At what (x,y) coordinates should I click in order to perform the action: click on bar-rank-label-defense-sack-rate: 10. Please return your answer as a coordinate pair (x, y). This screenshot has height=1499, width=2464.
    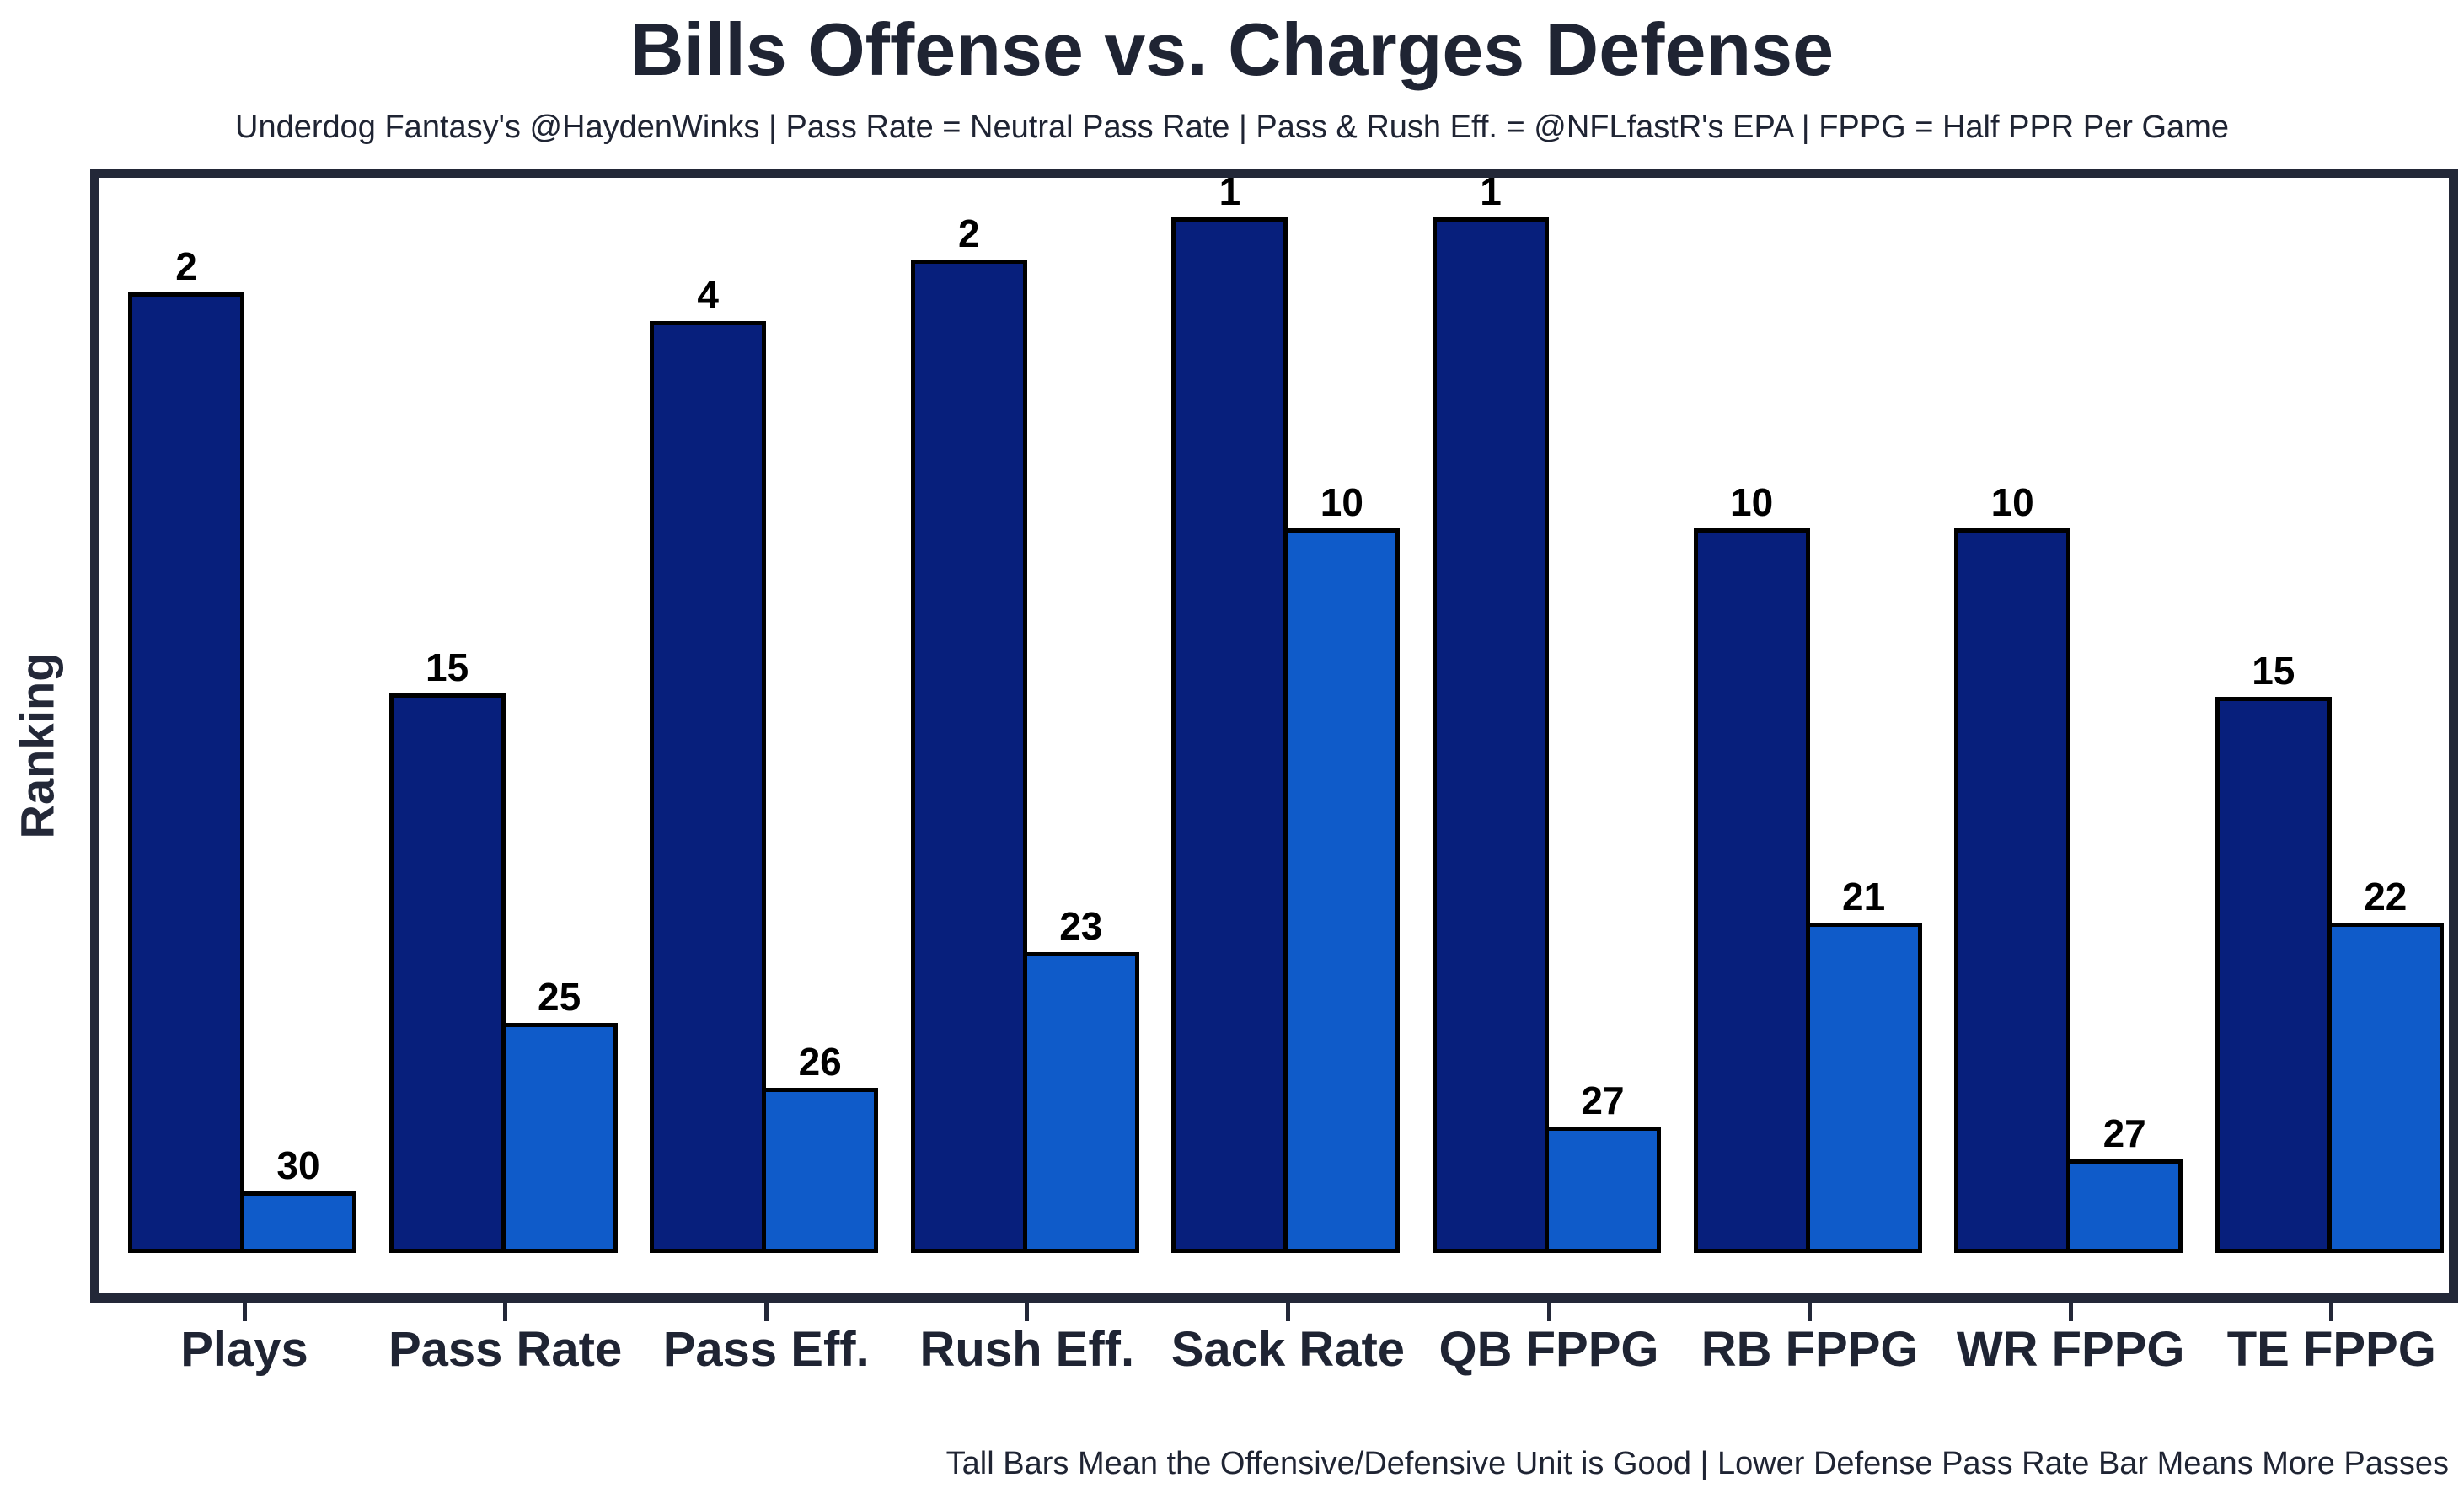
    Looking at the image, I should click on (1342, 501).